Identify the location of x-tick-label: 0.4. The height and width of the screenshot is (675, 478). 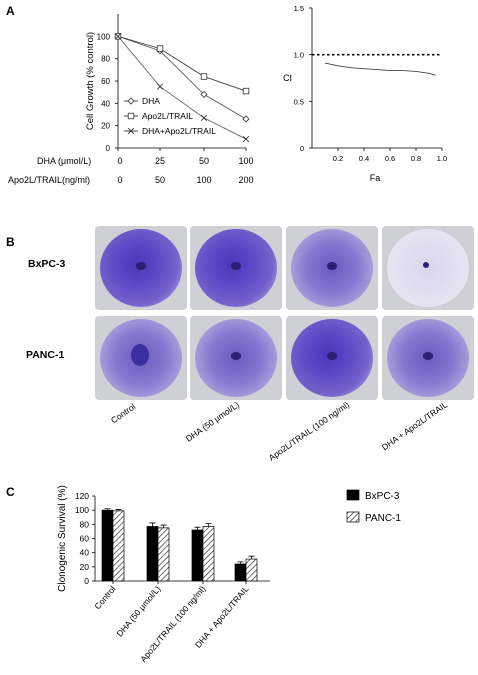
(364, 158).